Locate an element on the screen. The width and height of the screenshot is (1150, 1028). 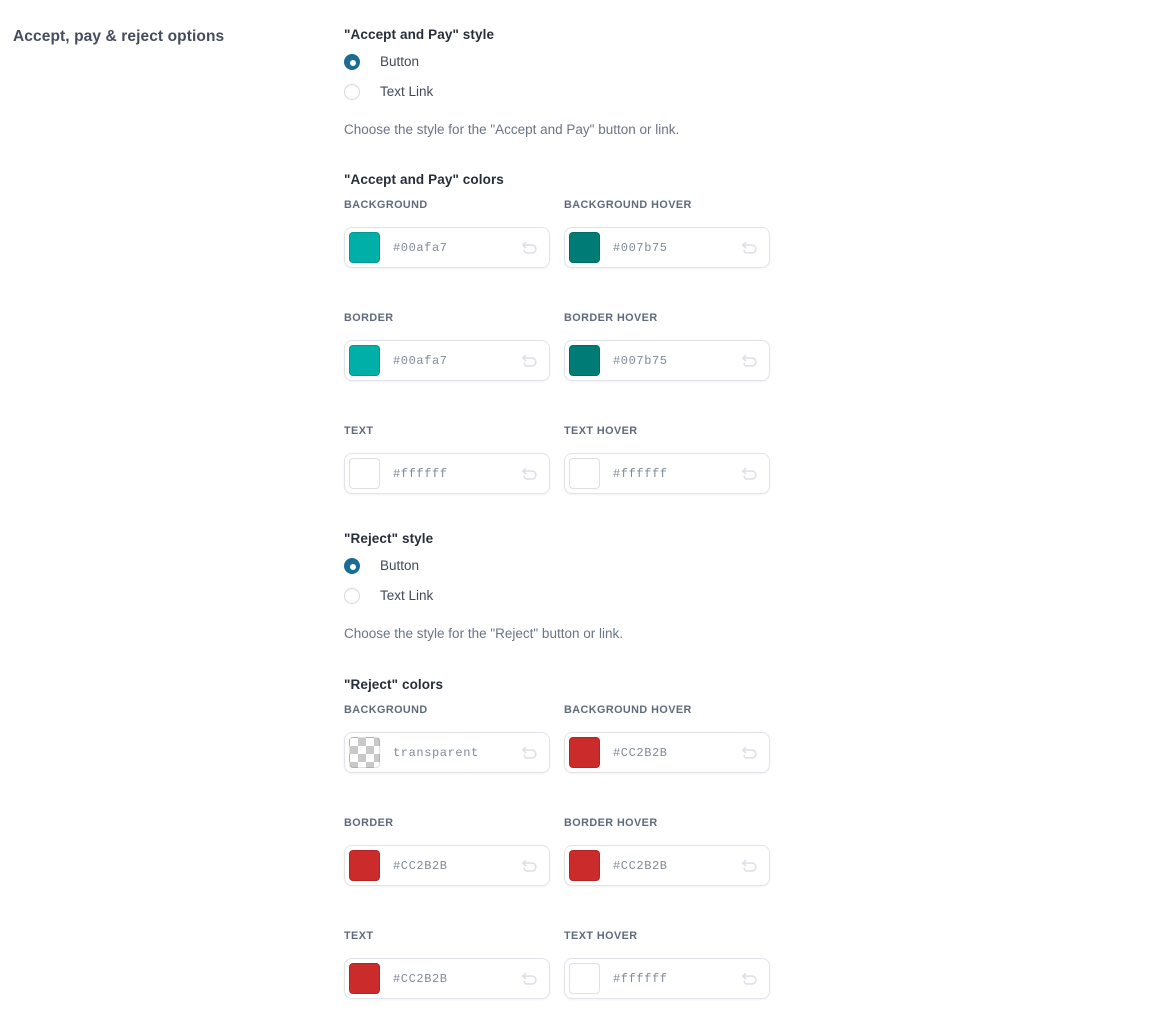
reject-border-hover-field: BORDER HOVER #CC2B2B is located at coordinates (667, 851).